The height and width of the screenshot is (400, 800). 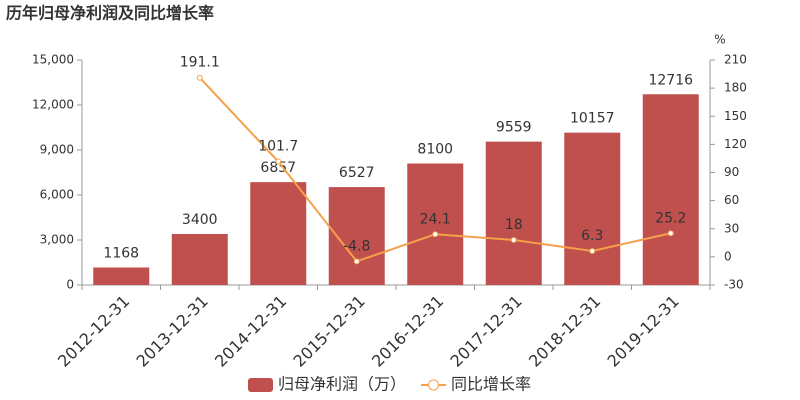 What do you see at coordinates (643, 331) in the screenshot?
I see `x-tick-label: 2019-12-31` at bounding box center [643, 331].